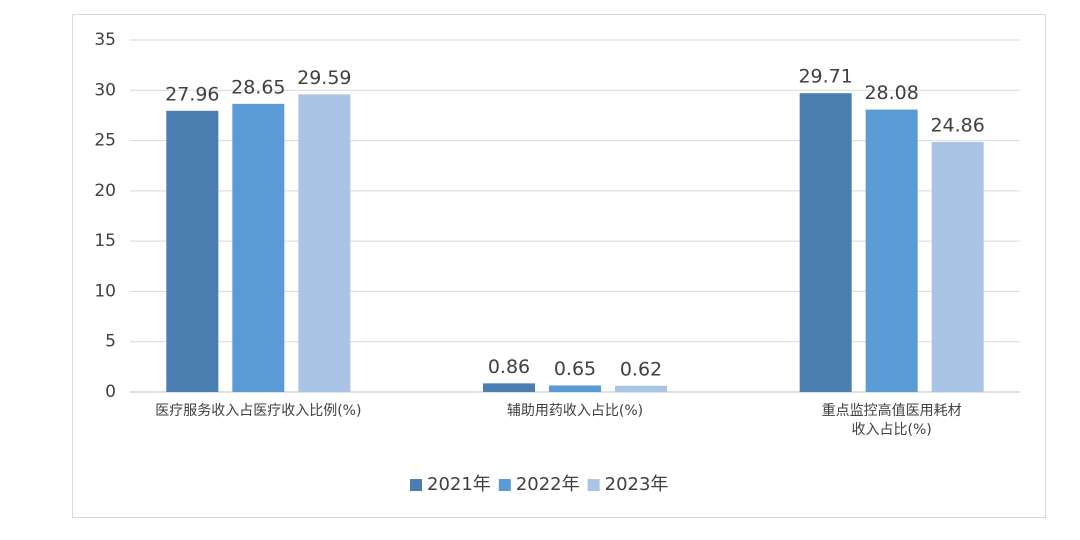 The height and width of the screenshot is (540, 1080). I want to click on x-tick-label: 辅助用药收入占比(%), so click(575, 411).